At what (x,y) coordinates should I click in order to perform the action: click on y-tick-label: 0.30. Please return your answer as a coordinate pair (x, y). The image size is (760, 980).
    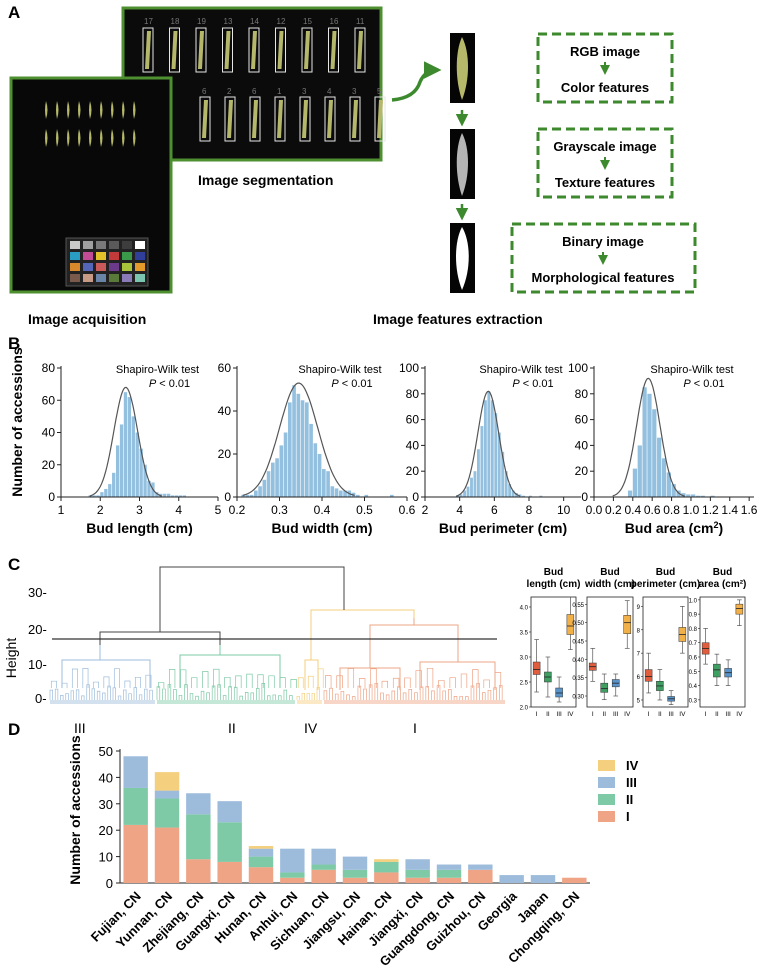
    Looking at the image, I should click on (578, 698).